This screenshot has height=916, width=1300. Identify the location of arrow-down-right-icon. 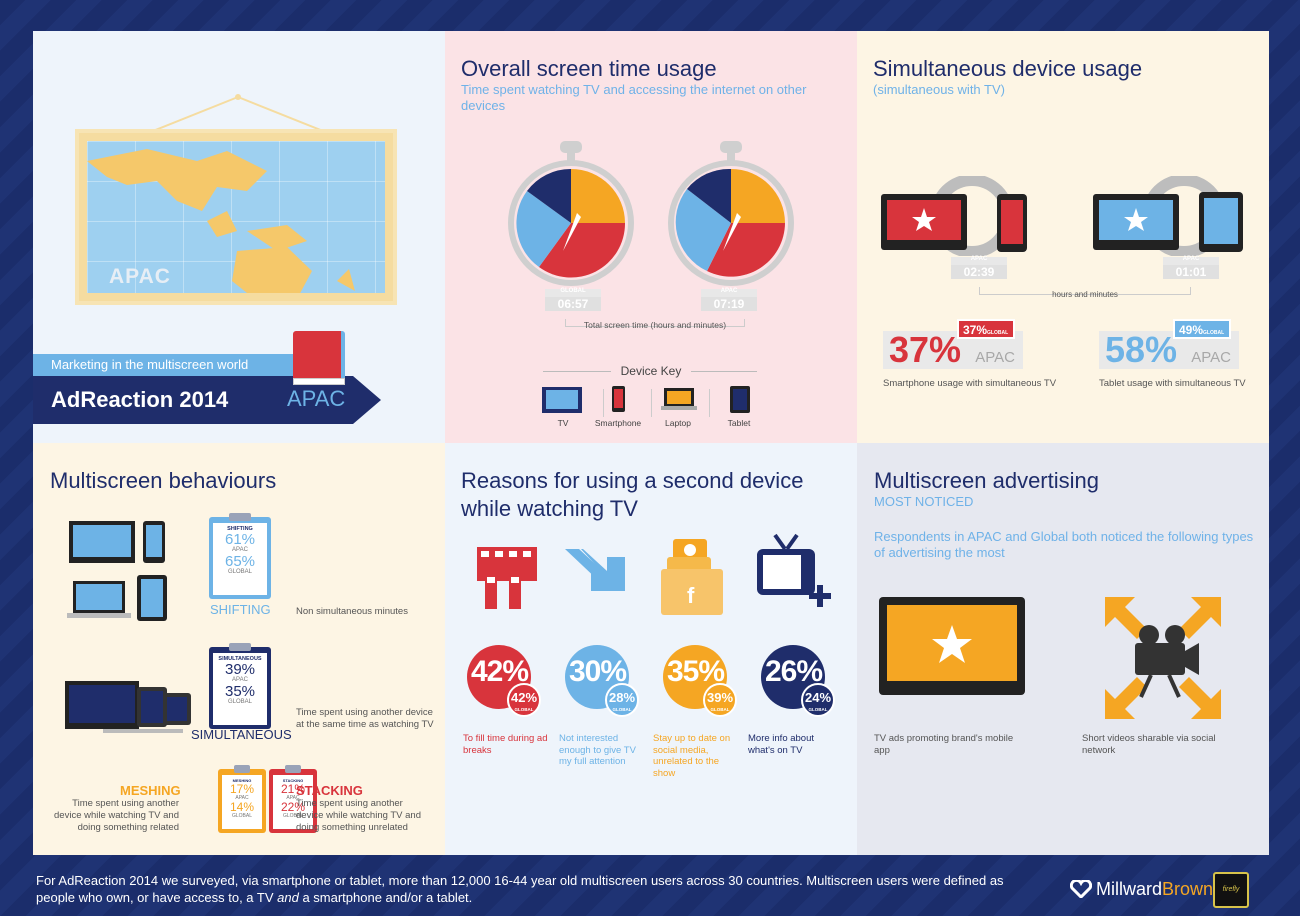
(595, 570).